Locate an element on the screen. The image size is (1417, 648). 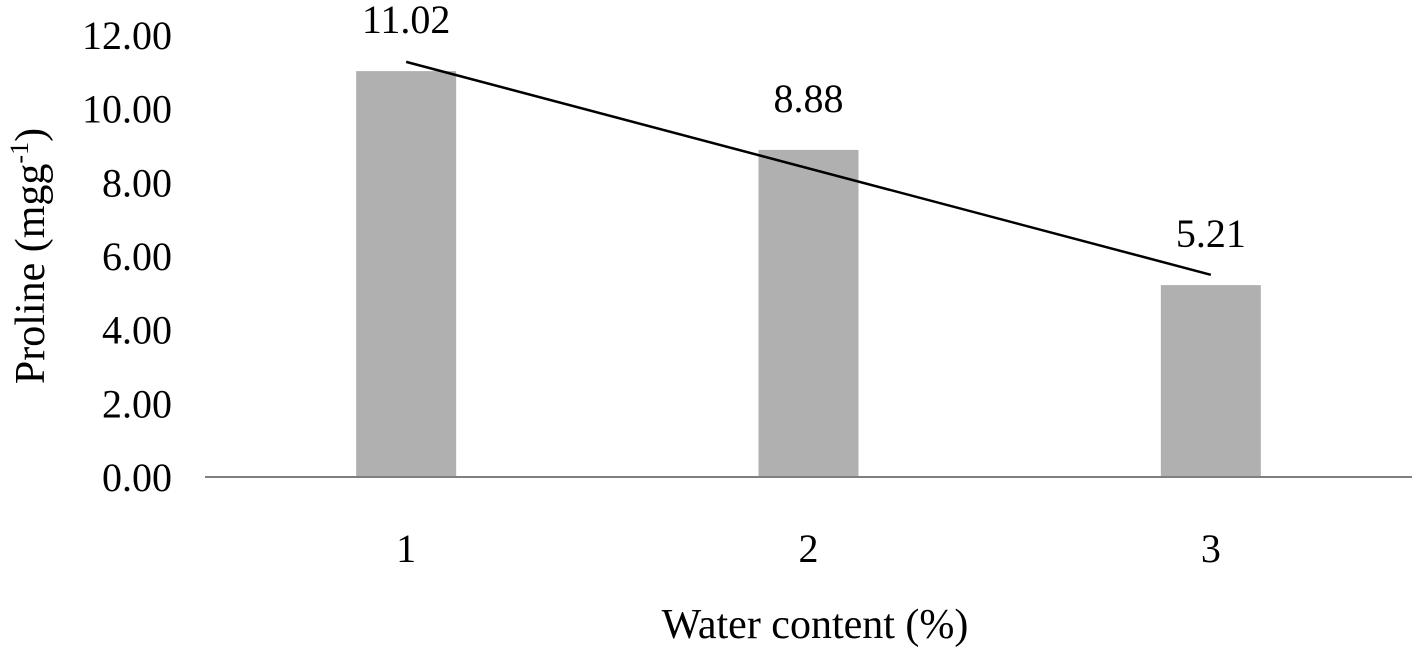
y-tick-label: 12.00 is located at coordinates (127, 35).